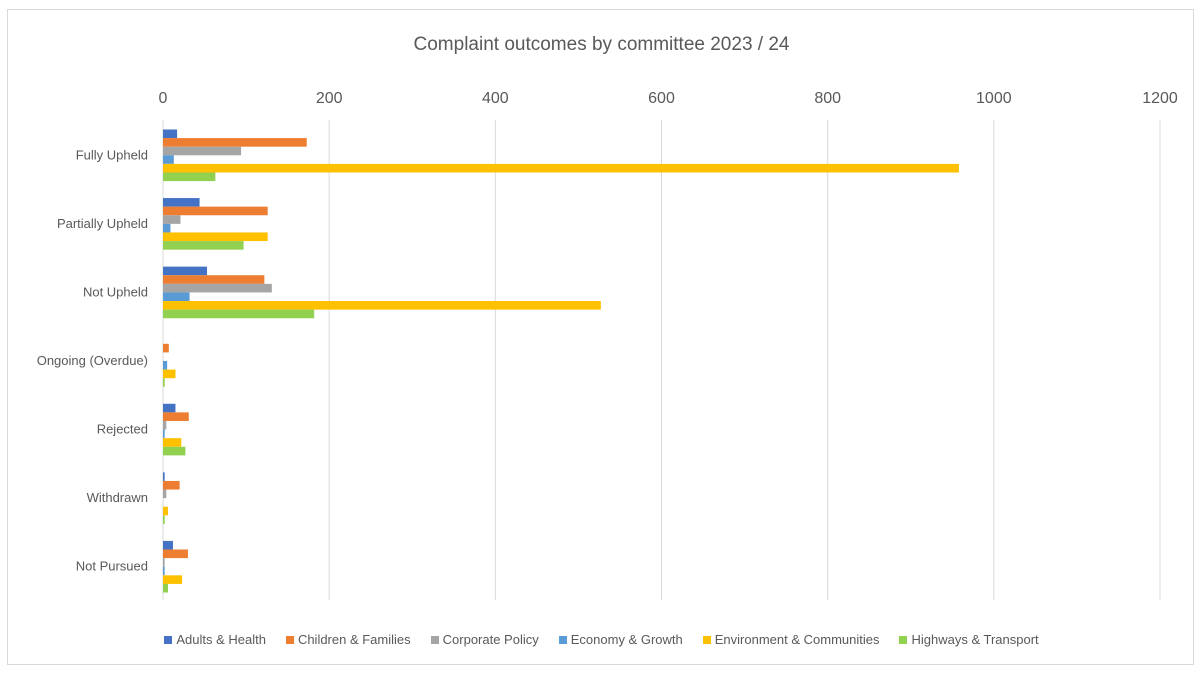 The height and width of the screenshot is (675, 1203). What do you see at coordinates (112, 566) in the screenshot?
I see `category-label: Not Pursued` at bounding box center [112, 566].